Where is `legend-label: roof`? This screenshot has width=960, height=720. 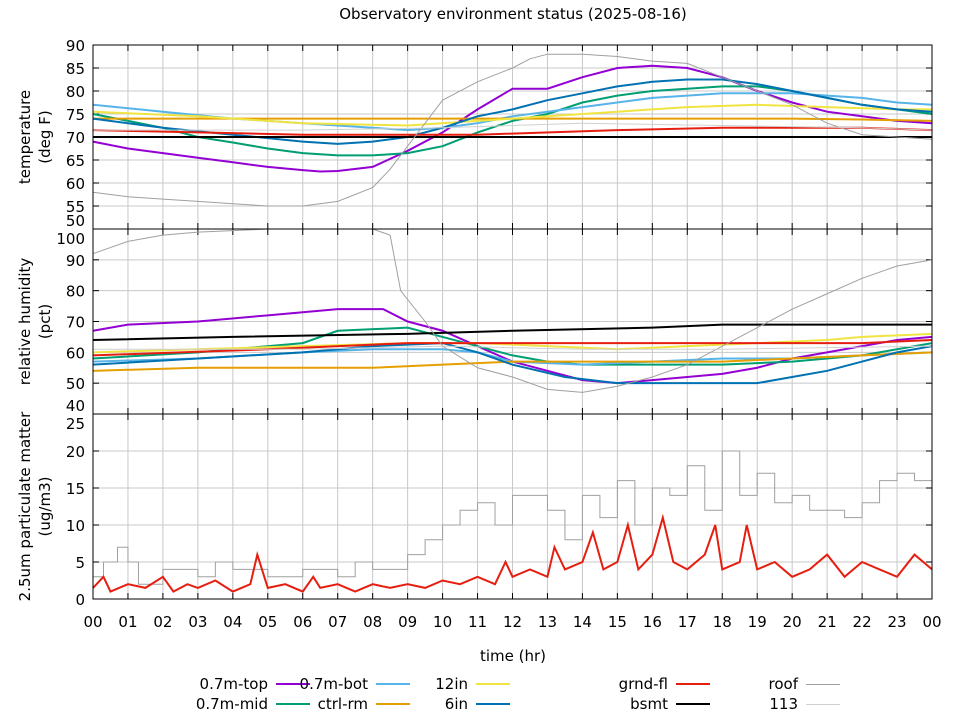 legend-label: roof is located at coordinates (783, 684).